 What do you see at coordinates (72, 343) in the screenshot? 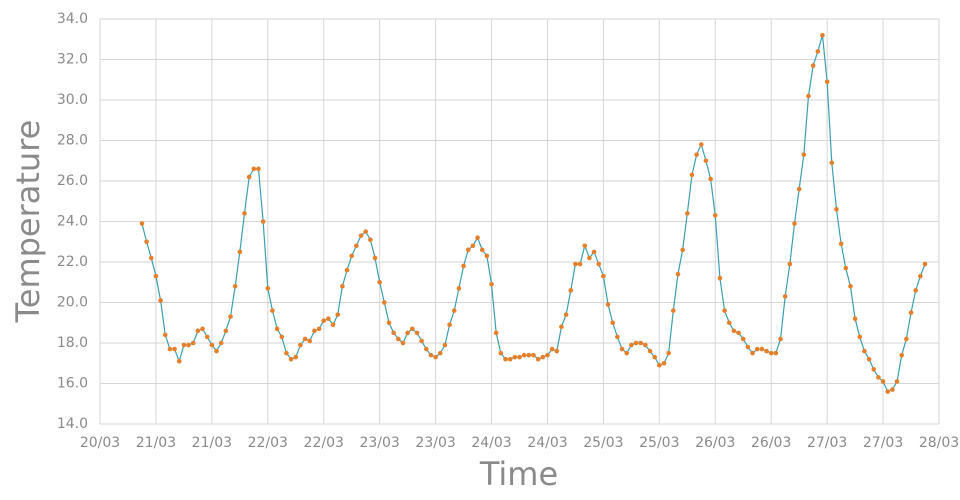
I see `y-tick-label: 18.0` at bounding box center [72, 343].